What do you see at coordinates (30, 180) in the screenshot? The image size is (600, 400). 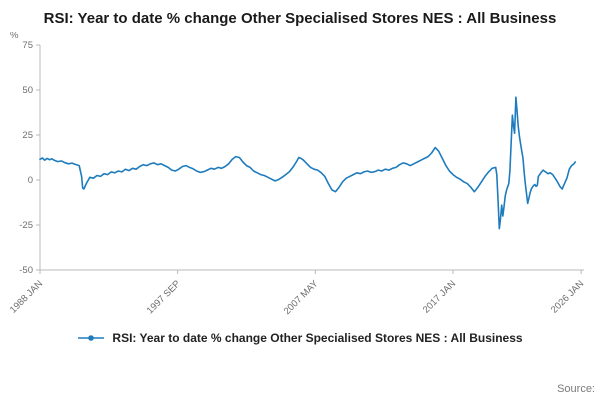 I see `svg-text: 0` at bounding box center [30, 180].